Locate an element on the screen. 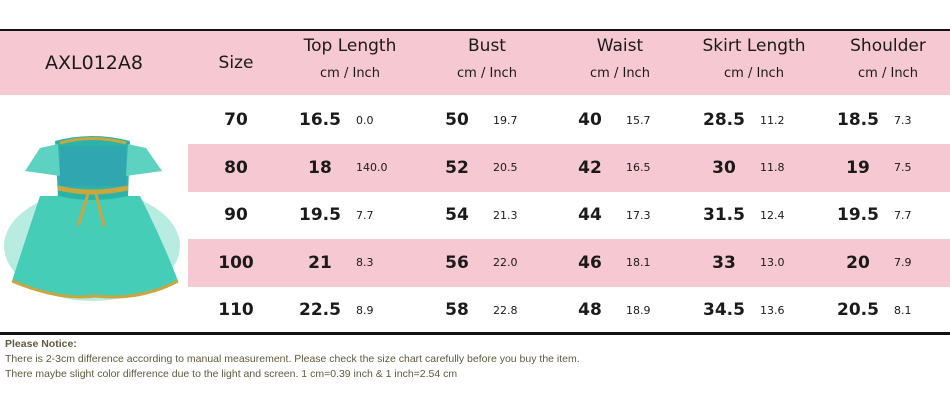 The width and height of the screenshot is (950, 400). measure-cell: 58 22.8 is located at coordinates (472, 310).